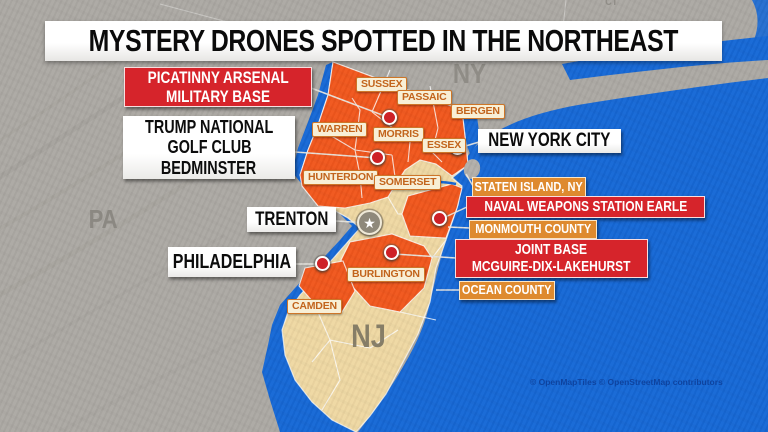 The height and width of the screenshot is (432, 768). Describe the element at coordinates (585, 207) in the screenshot. I see `callout-naval-weapons-earle: NAVAL WEAPONS STATION EARLE` at that location.